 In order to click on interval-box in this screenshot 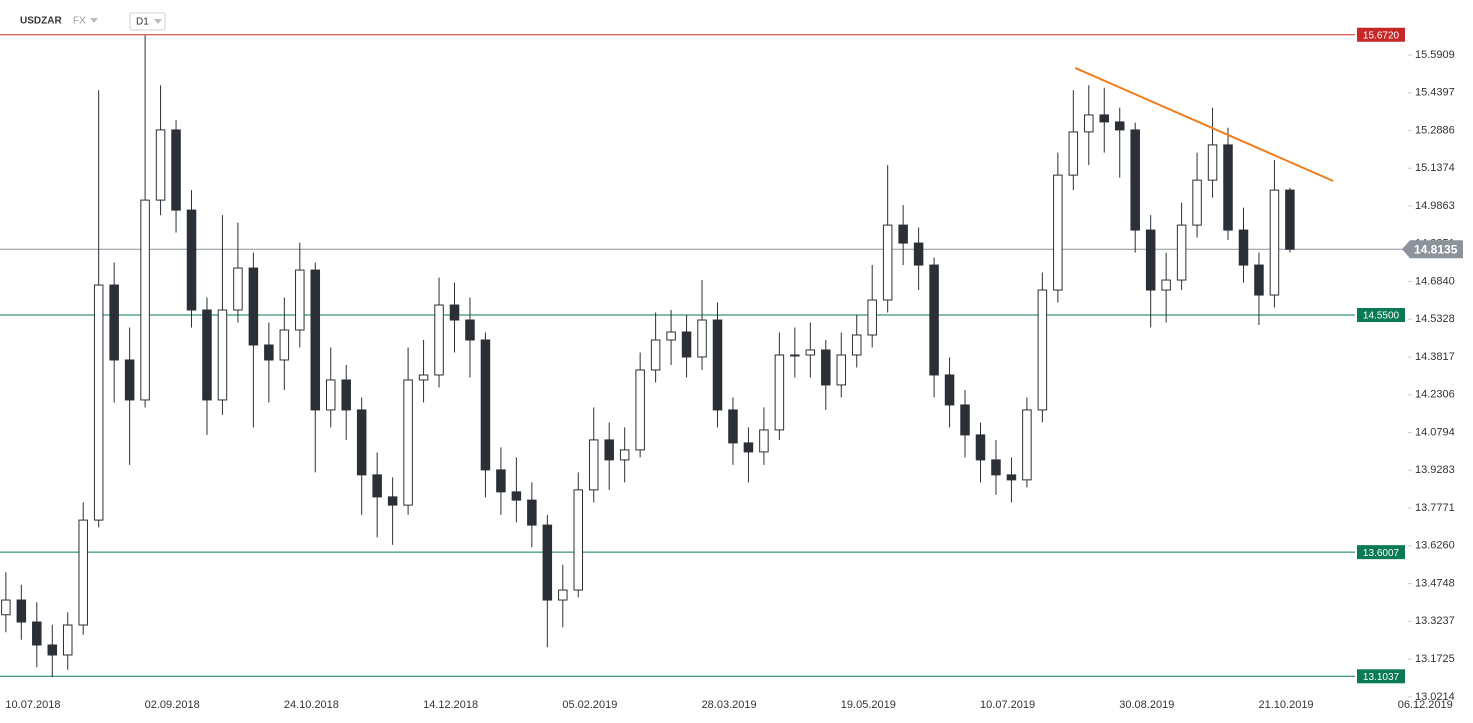, I will do `click(147, 21)`.